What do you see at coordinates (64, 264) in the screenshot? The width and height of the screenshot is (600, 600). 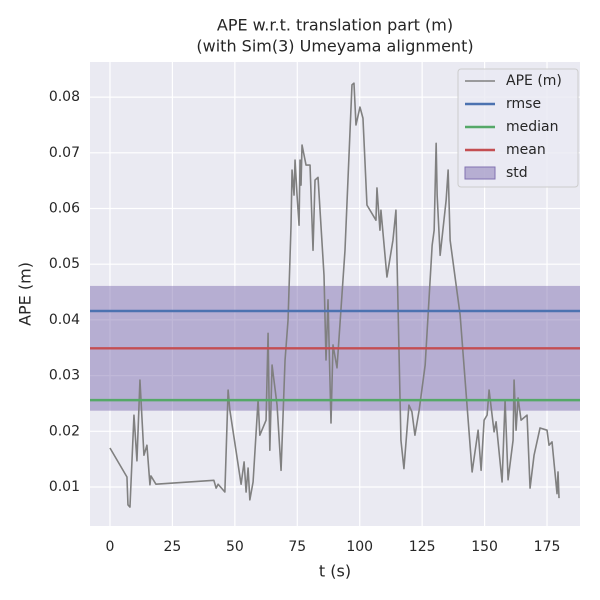 I see `y-tick-label: 0.05` at bounding box center [64, 264].